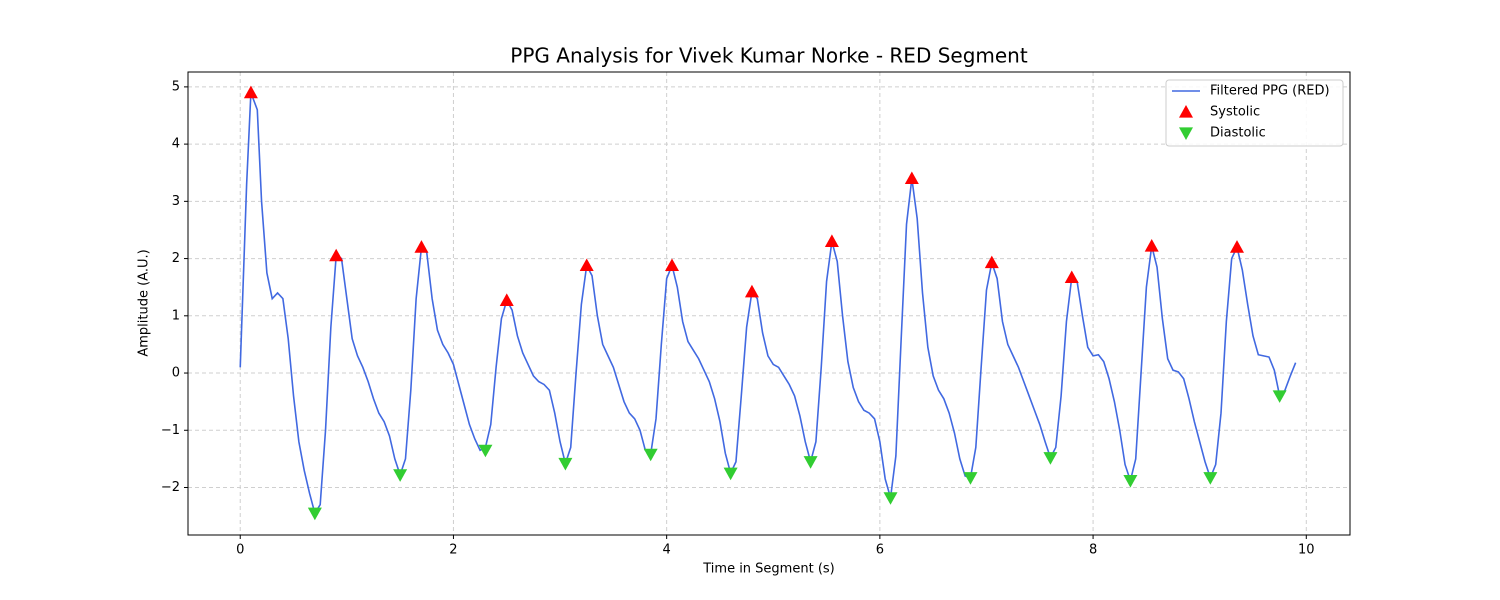  What do you see at coordinates (176, 373) in the screenshot?
I see `y-tick-label: 0` at bounding box center [176, 373].